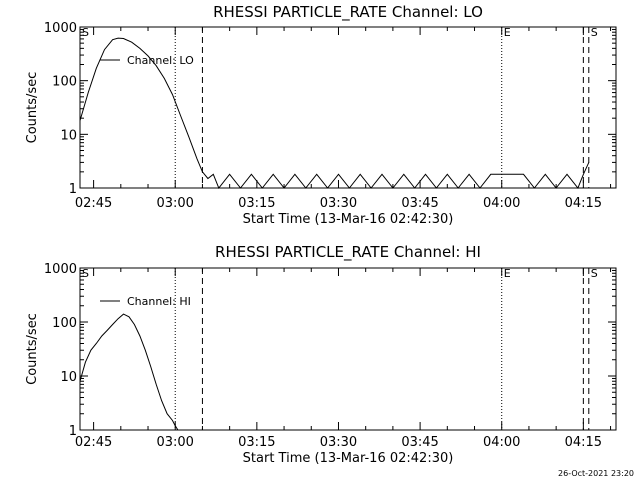 Image resolution: width=640 pixels, height=480 pixels. Describe the element at coordinates (348, 12) in the screenshot. I see `chart-title: RHESSI PARTICLE_RATE Channel: LO` at that location.